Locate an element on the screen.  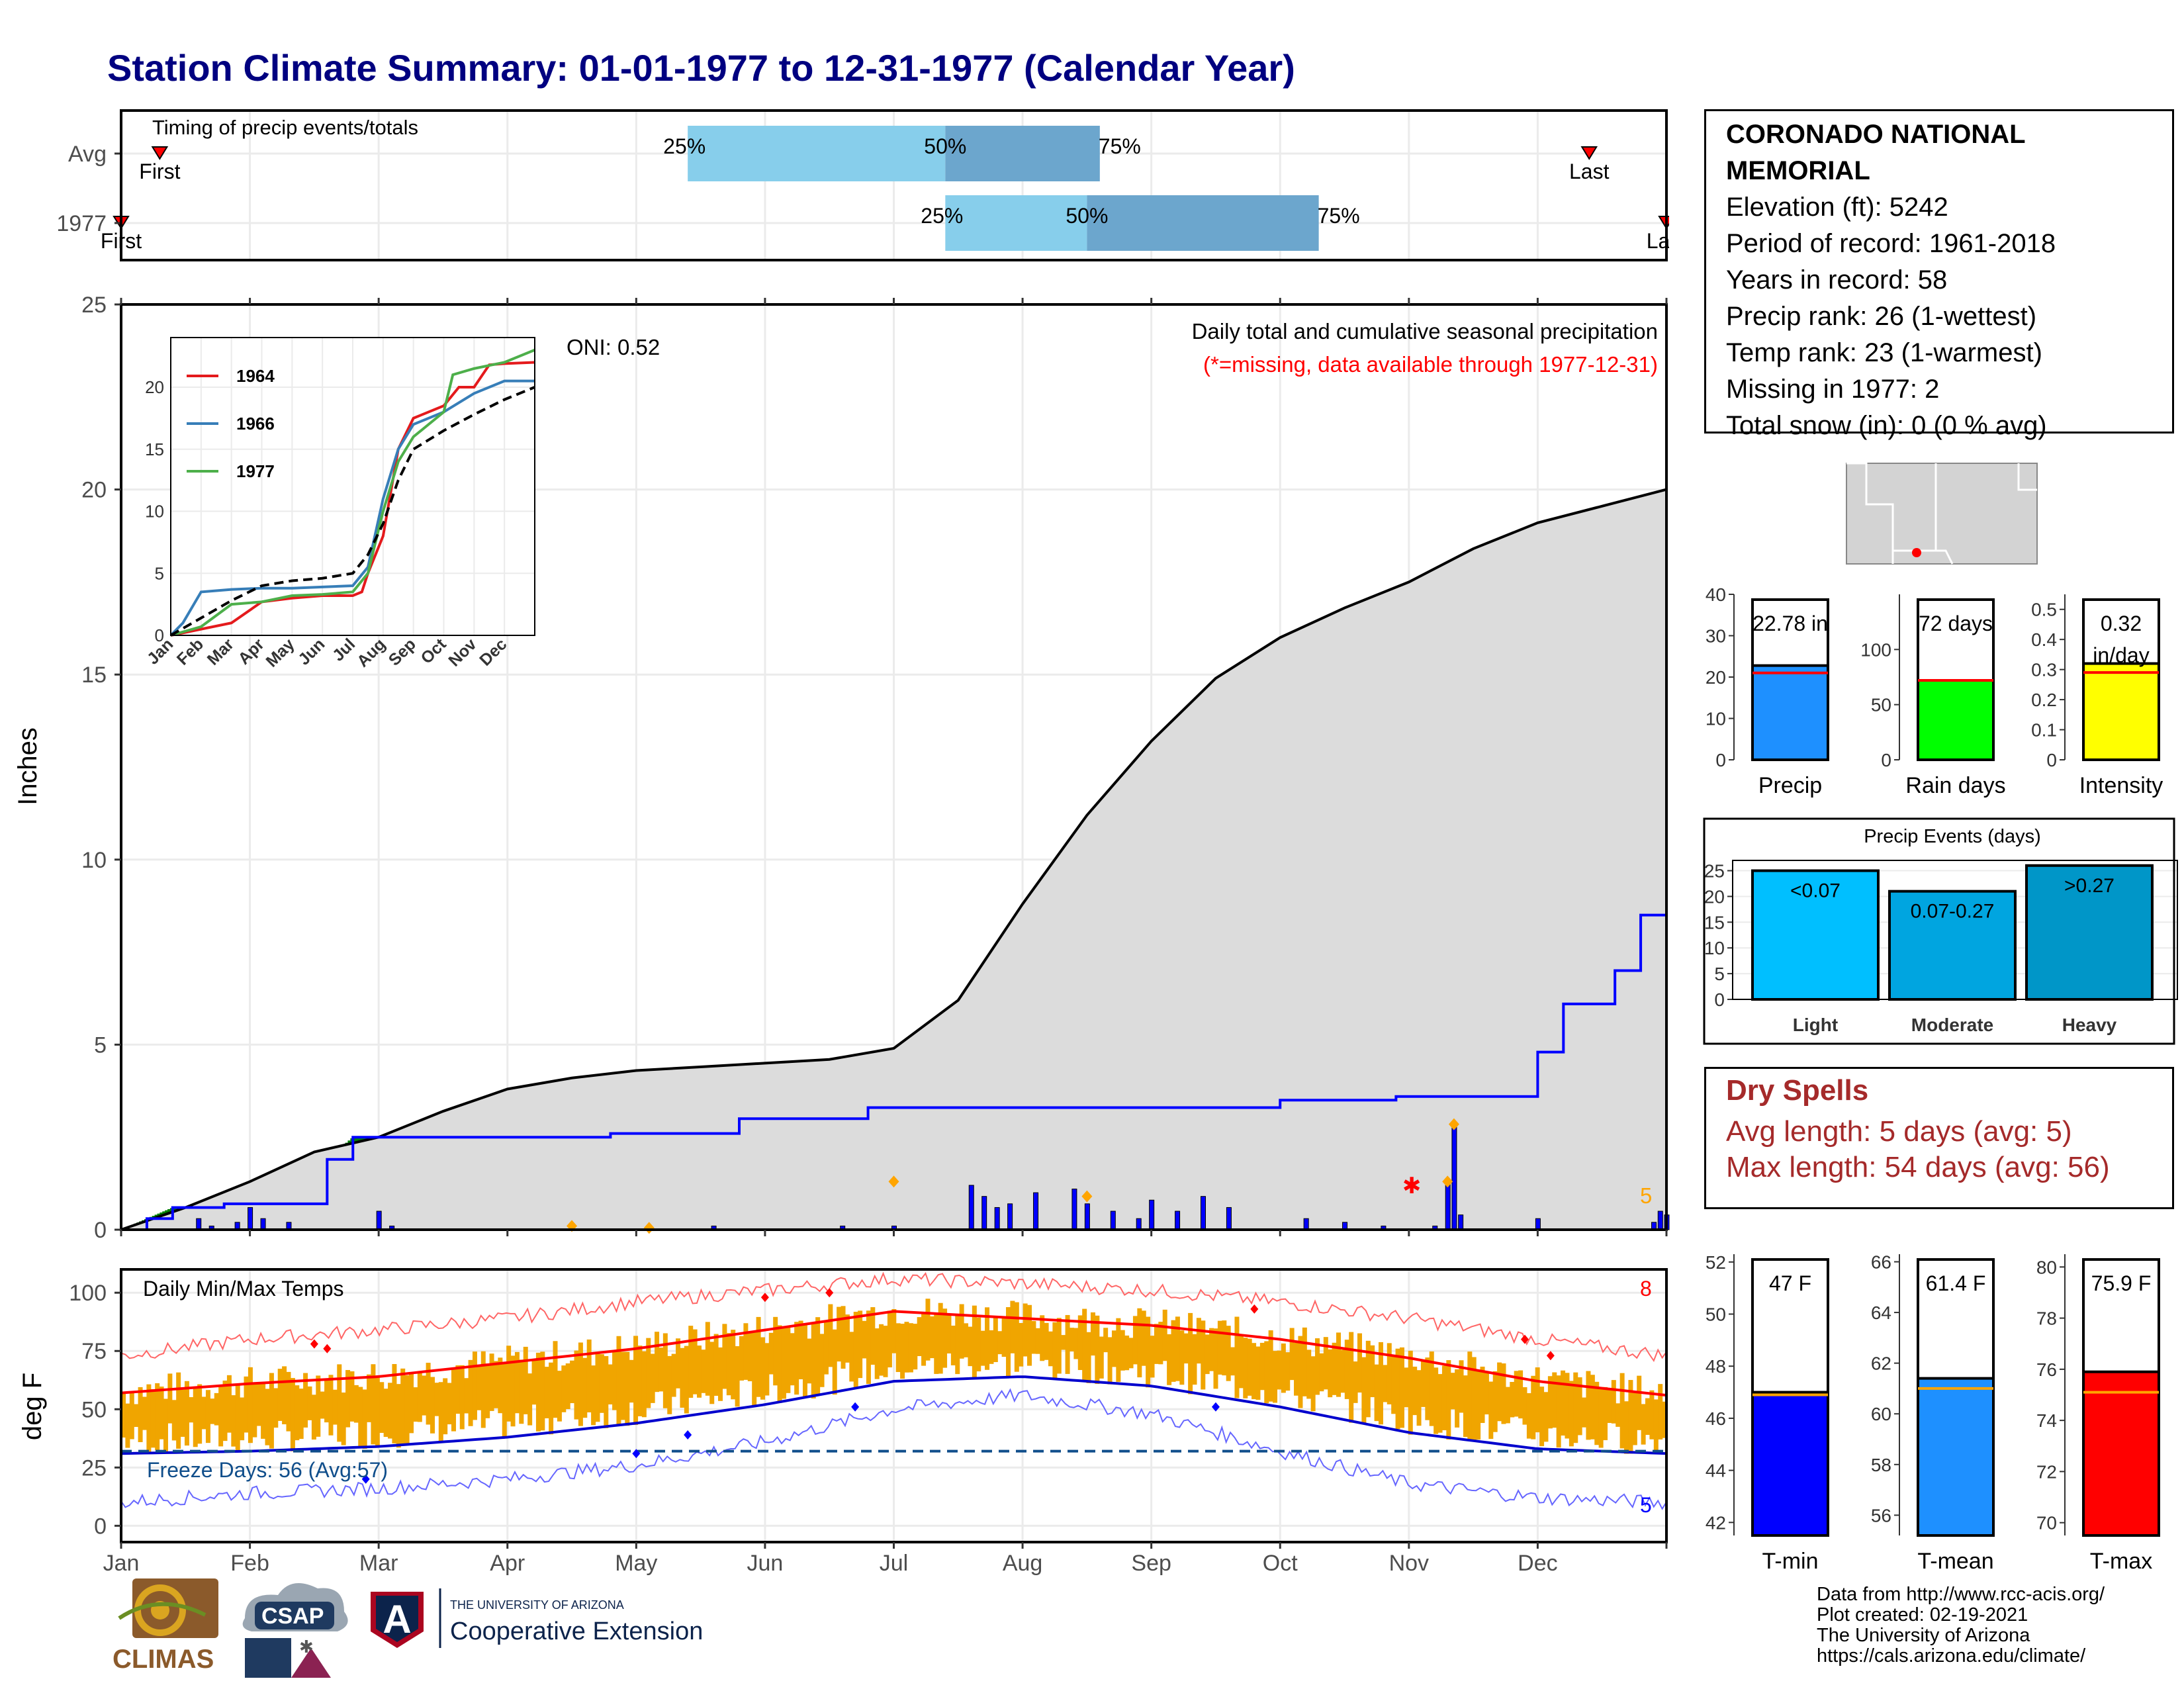
precip-events-bar-label: 0.07-0.27 is located at coordinates (1953, 912).